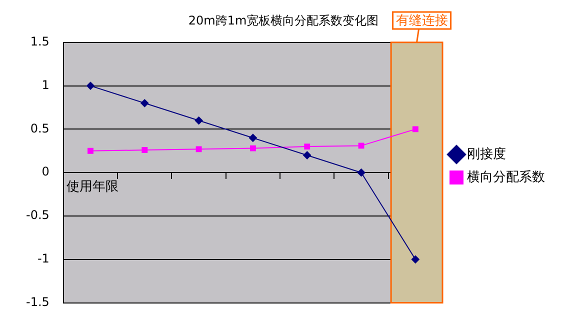 The image size is (567, 332). Describe the element at coordinates (422, 20) in the screenshot. I see `text: 有缝连接` at that location.